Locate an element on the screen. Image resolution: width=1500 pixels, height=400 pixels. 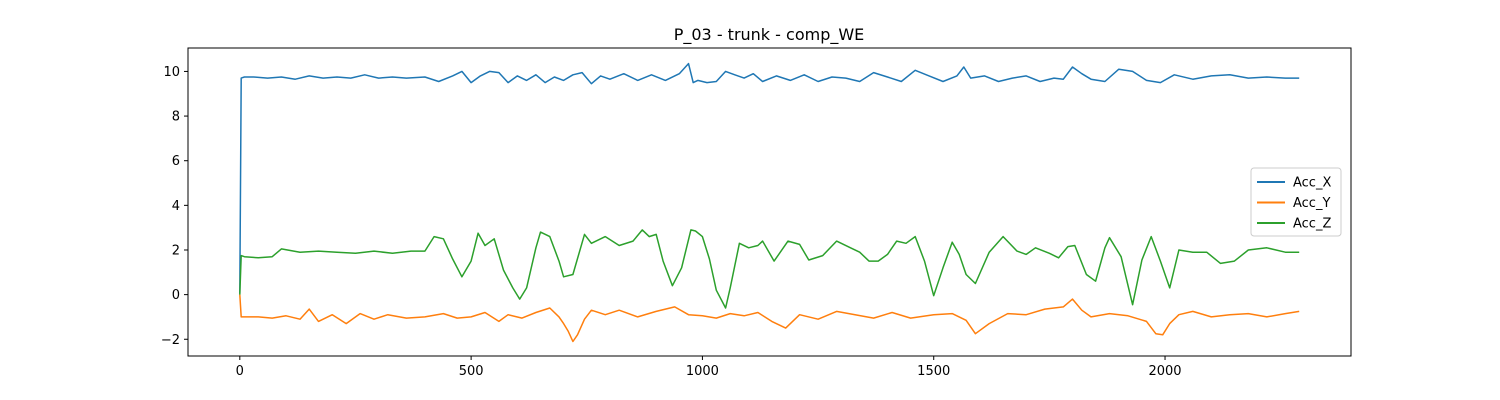
legend: Acc_X Acc_Y Acc_Z is located at coordinates (1296, 202).